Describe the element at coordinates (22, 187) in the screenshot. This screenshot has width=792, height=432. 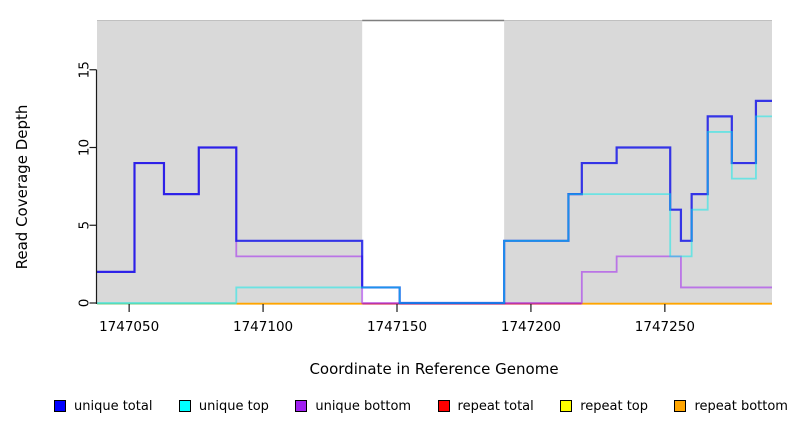
I see `y-axis-label: Read Coverage Depth` at that location.